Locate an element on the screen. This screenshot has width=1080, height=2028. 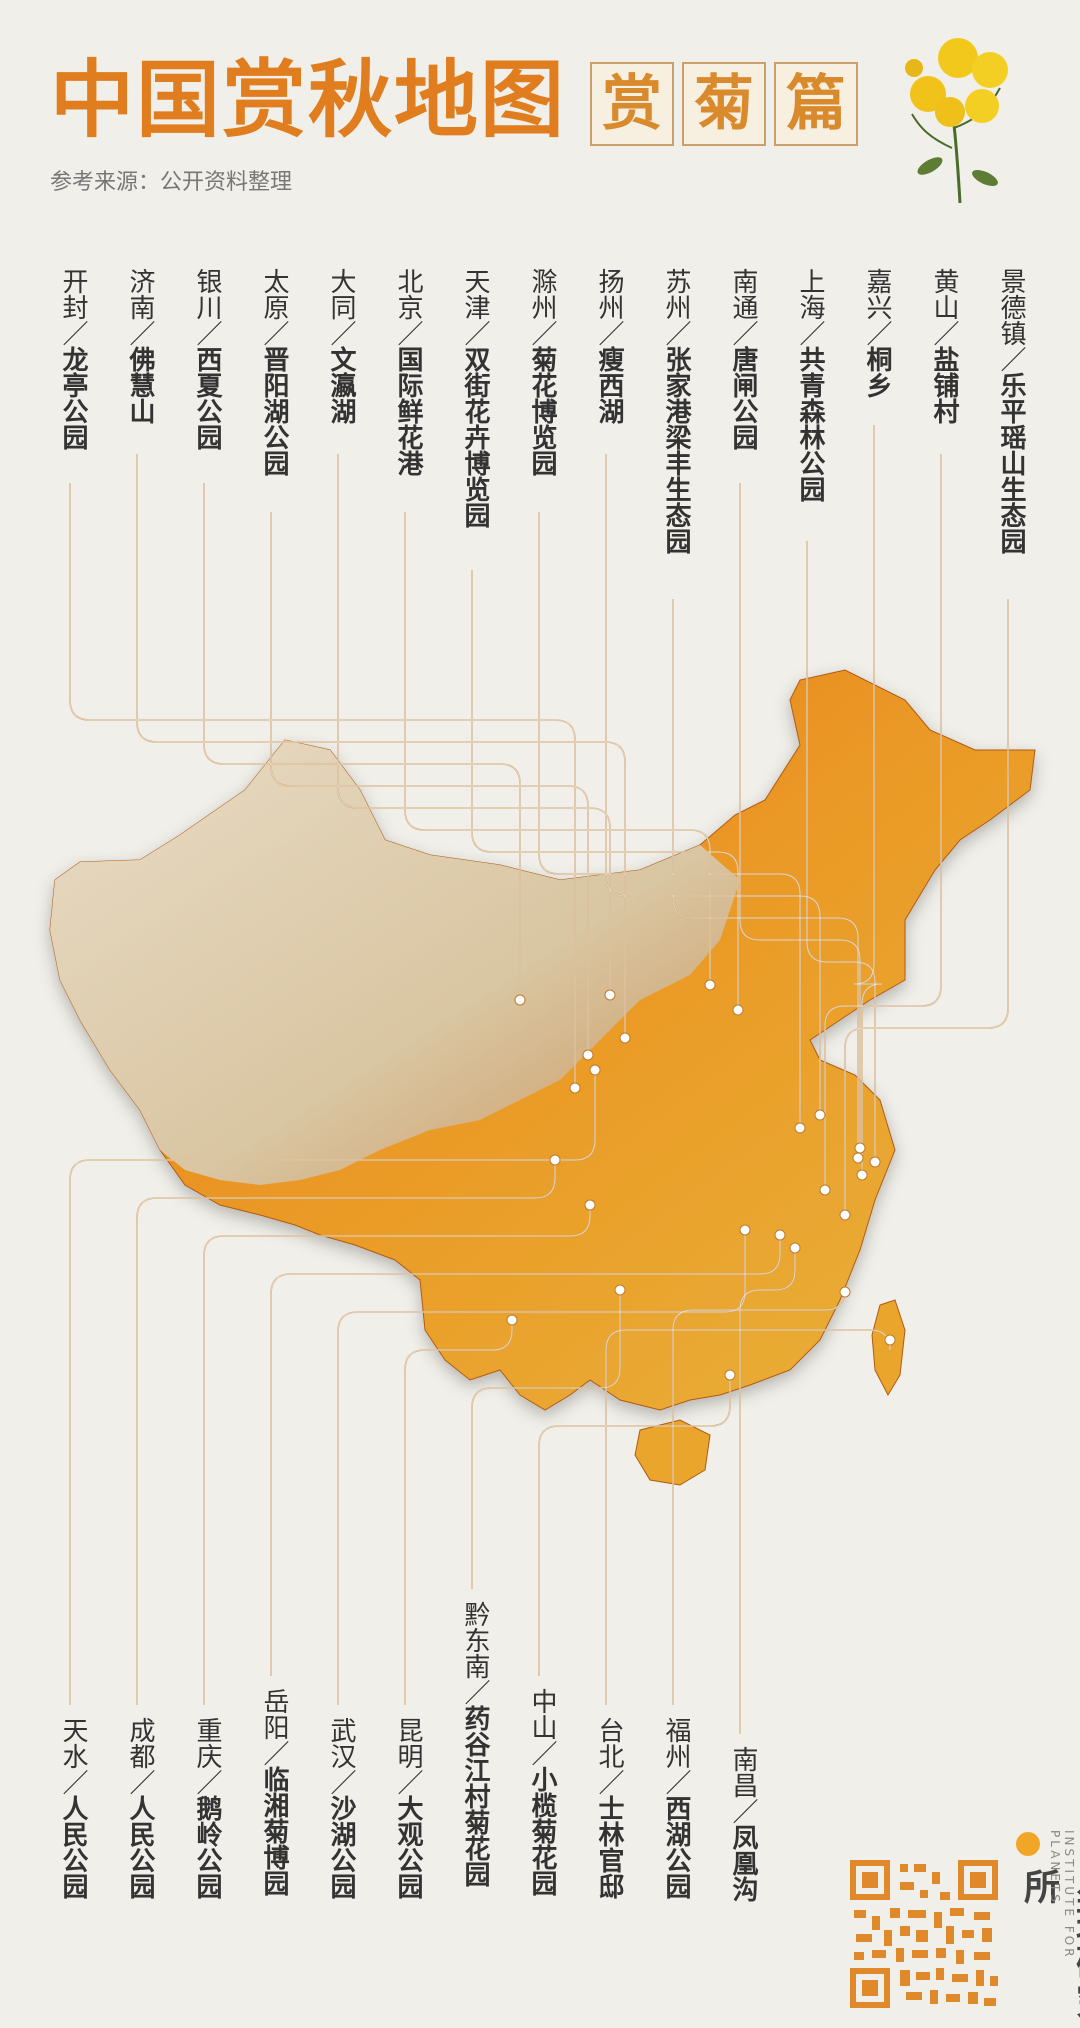
location-label: 昆明／大观公园 is located at coordinates (405, 1808).